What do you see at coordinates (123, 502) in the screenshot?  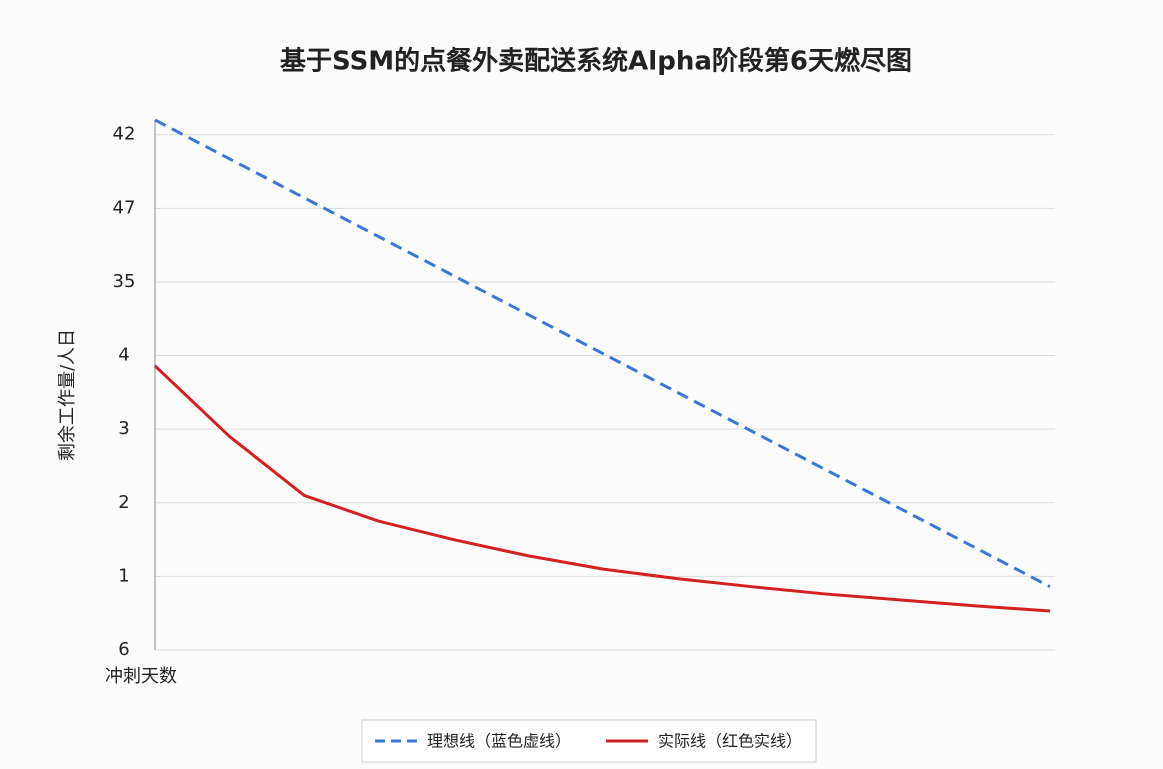 I see `y-tick-label: 2` at bounding box center [123, 502].